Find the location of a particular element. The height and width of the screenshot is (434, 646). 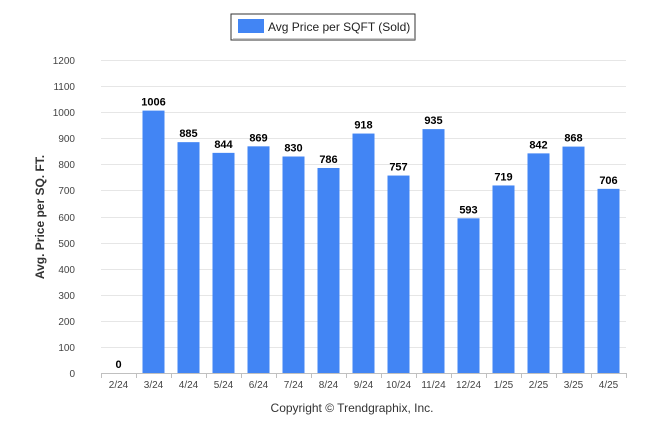

y-tick-label: 200 is located at coordinates (66, 322).